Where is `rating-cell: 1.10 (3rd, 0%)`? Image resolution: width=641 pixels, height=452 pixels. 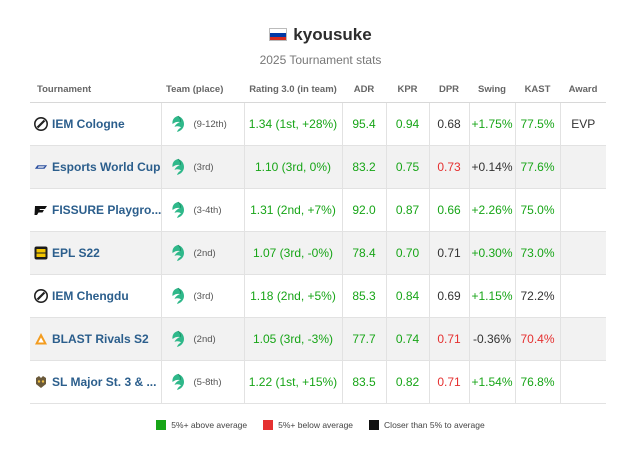
rating-cell: 1.10 (3rd, 0%) is located at coordinates (292, 167).